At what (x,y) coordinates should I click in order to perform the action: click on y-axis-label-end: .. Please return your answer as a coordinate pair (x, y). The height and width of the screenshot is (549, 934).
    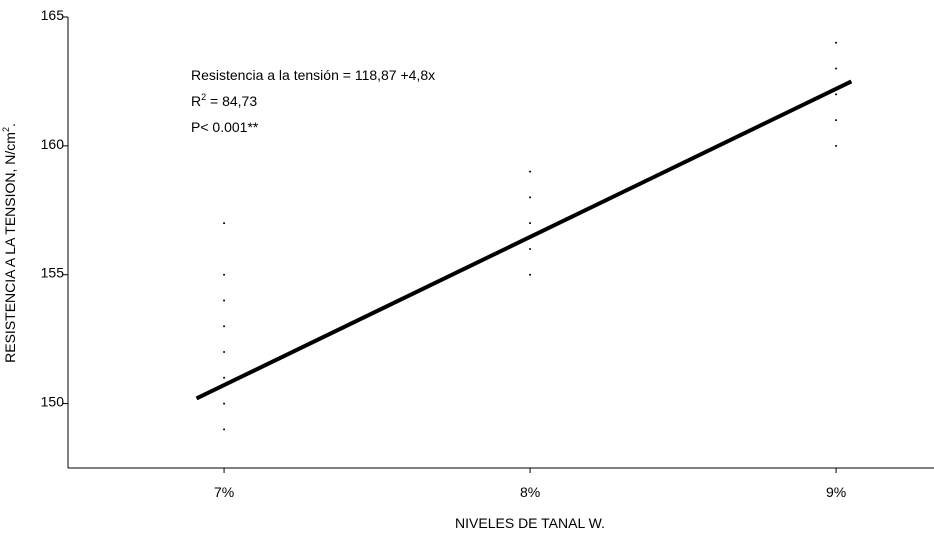
    Looking at the image, I should click on (10, 125).